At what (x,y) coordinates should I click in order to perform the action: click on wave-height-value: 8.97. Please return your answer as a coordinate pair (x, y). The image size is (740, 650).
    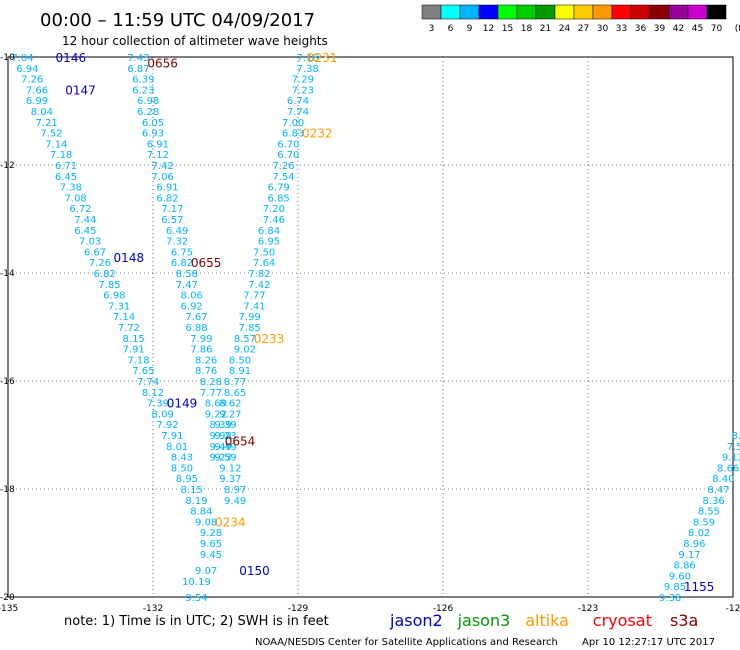
    Looking at the image, I should click on (235, 490).